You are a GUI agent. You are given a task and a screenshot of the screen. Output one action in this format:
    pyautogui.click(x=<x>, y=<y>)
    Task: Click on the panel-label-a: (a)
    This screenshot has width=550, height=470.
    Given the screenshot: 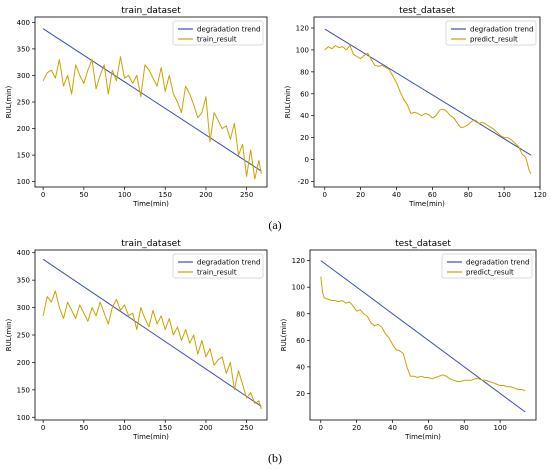 What is the action you would take?
    pyautogui.click(x=274, y=225)
    